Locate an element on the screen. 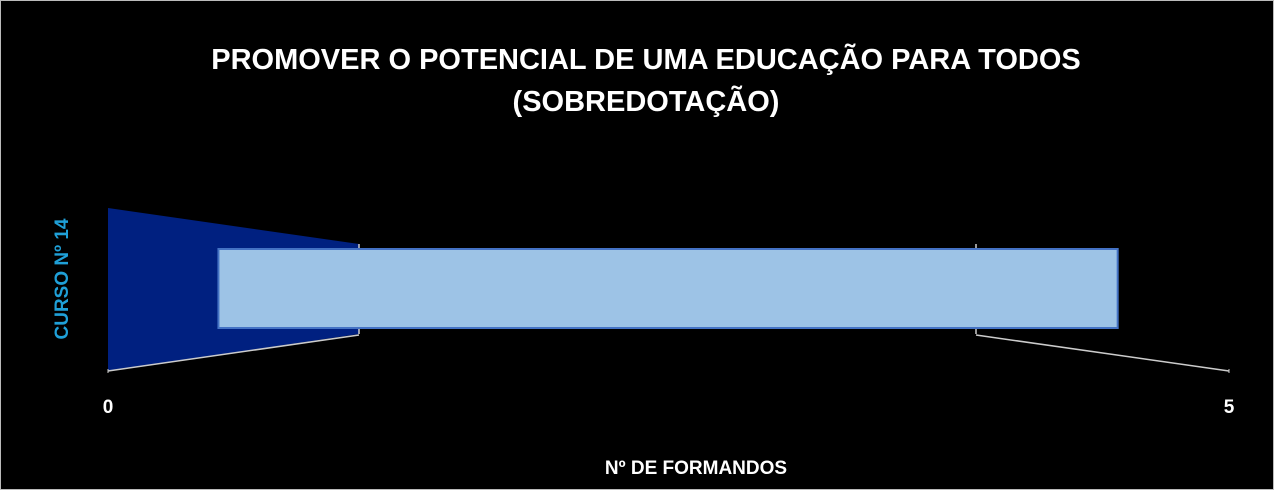  y-axis-title: CURSO Nº 14 is located at coordinates (62, 278).